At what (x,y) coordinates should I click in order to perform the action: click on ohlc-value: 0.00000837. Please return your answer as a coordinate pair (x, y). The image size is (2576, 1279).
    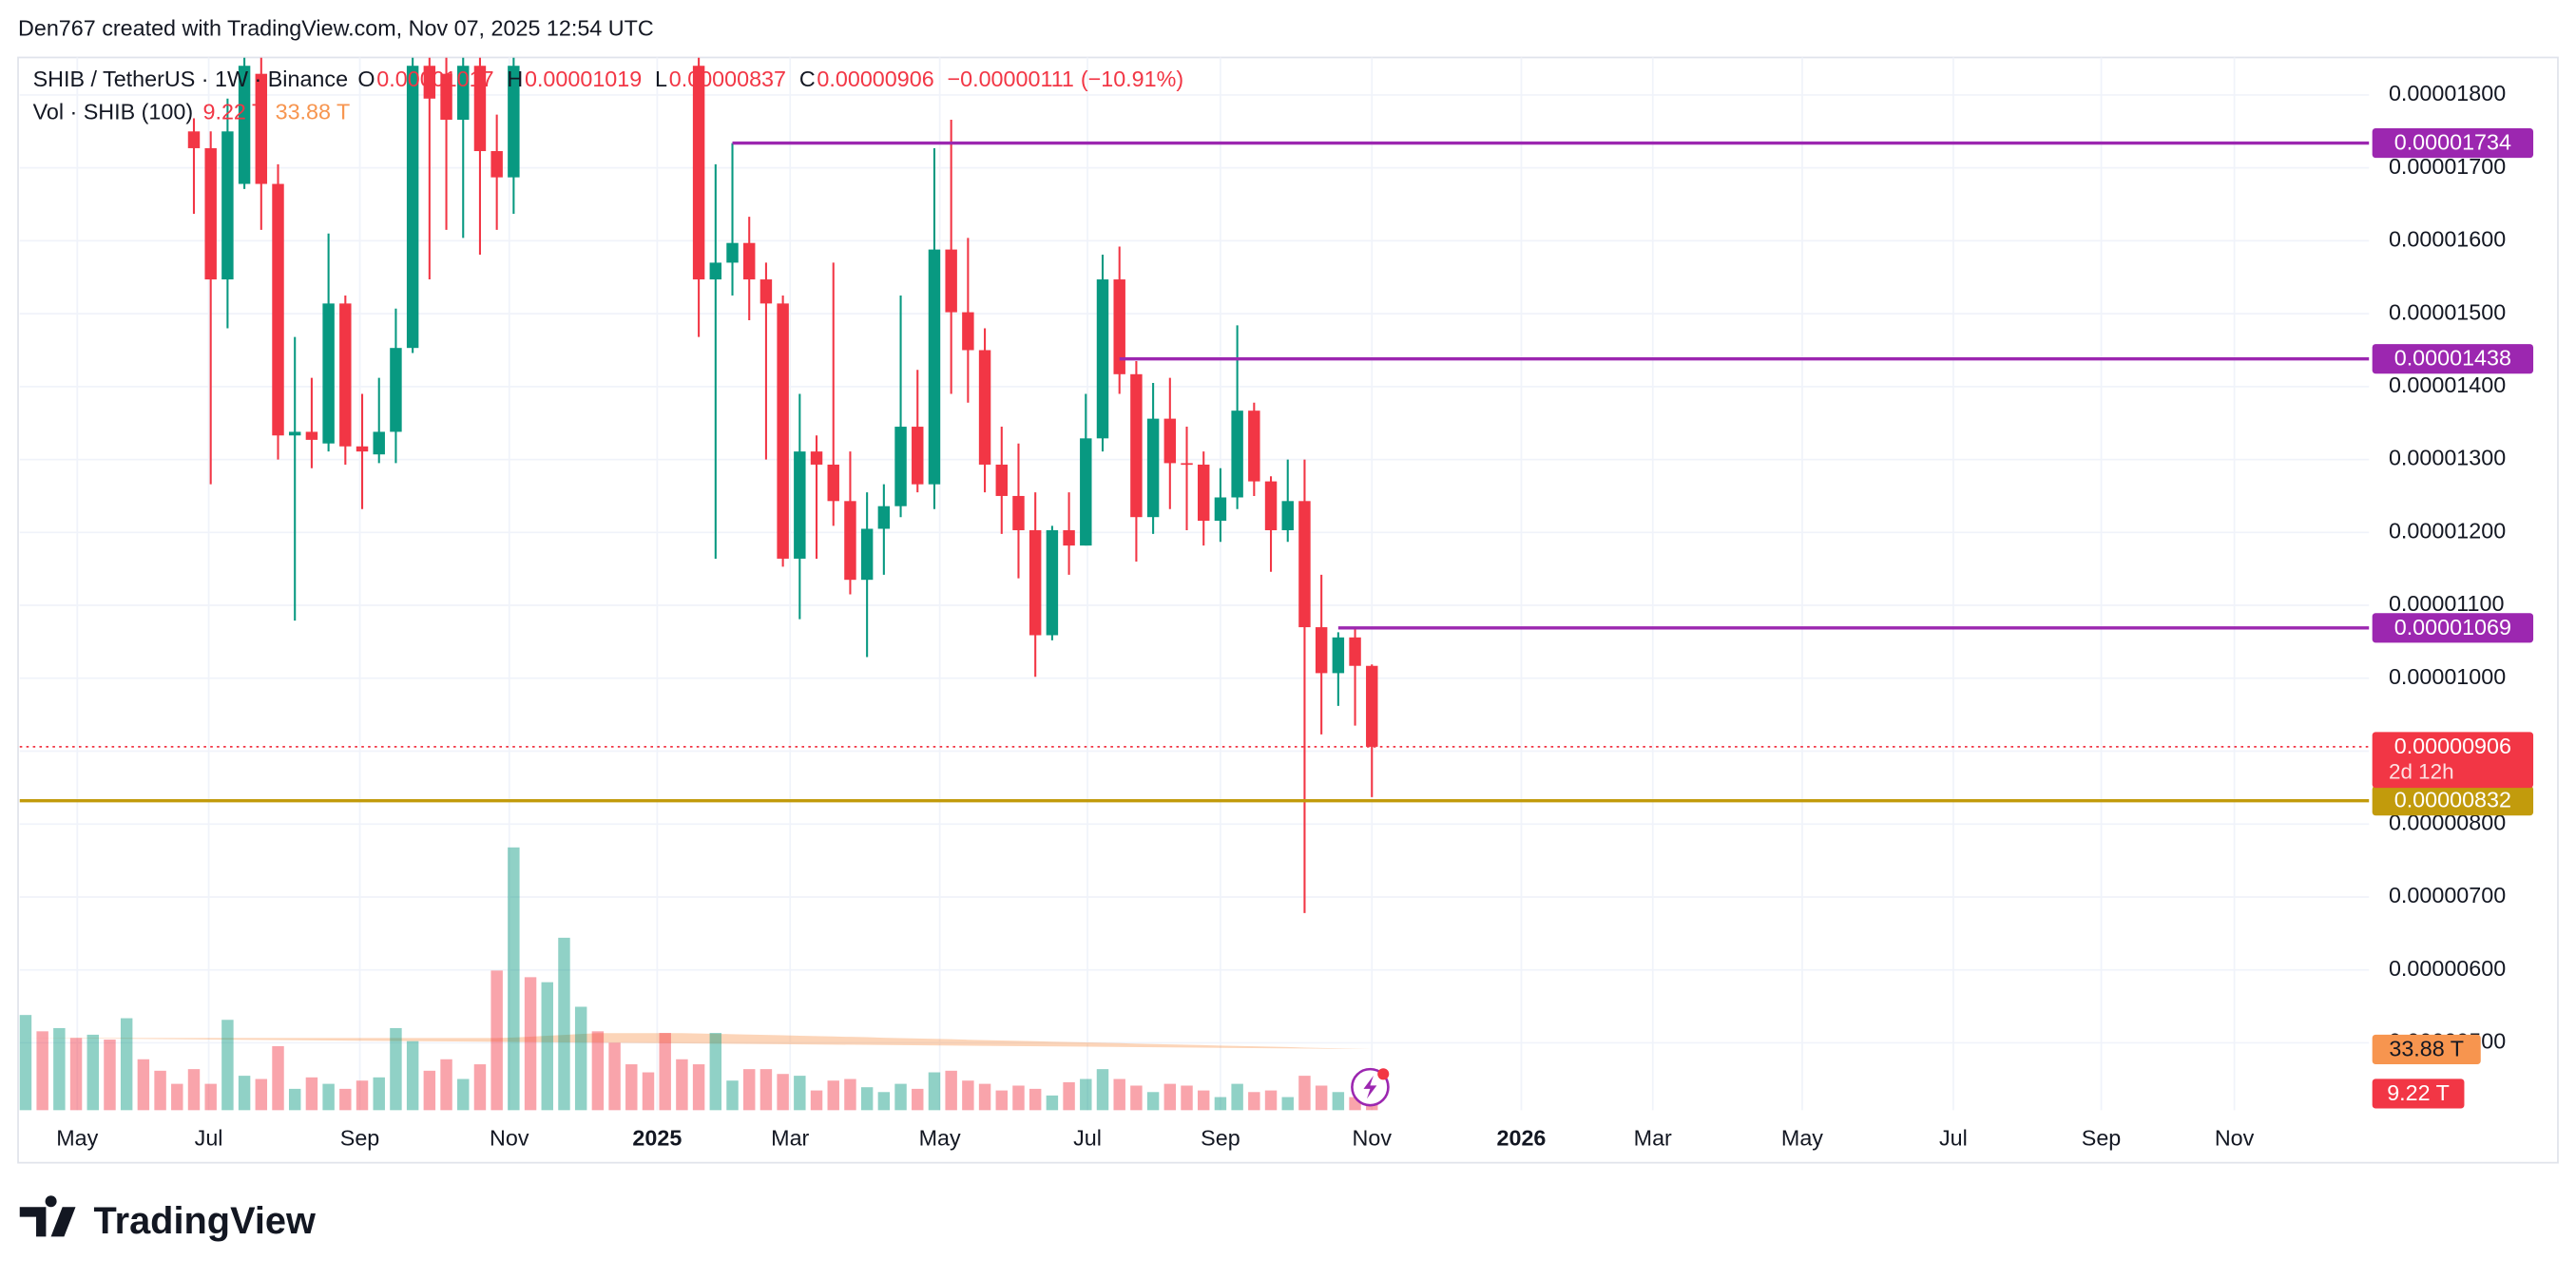
    Looking at the image, I should click on (727, 79).